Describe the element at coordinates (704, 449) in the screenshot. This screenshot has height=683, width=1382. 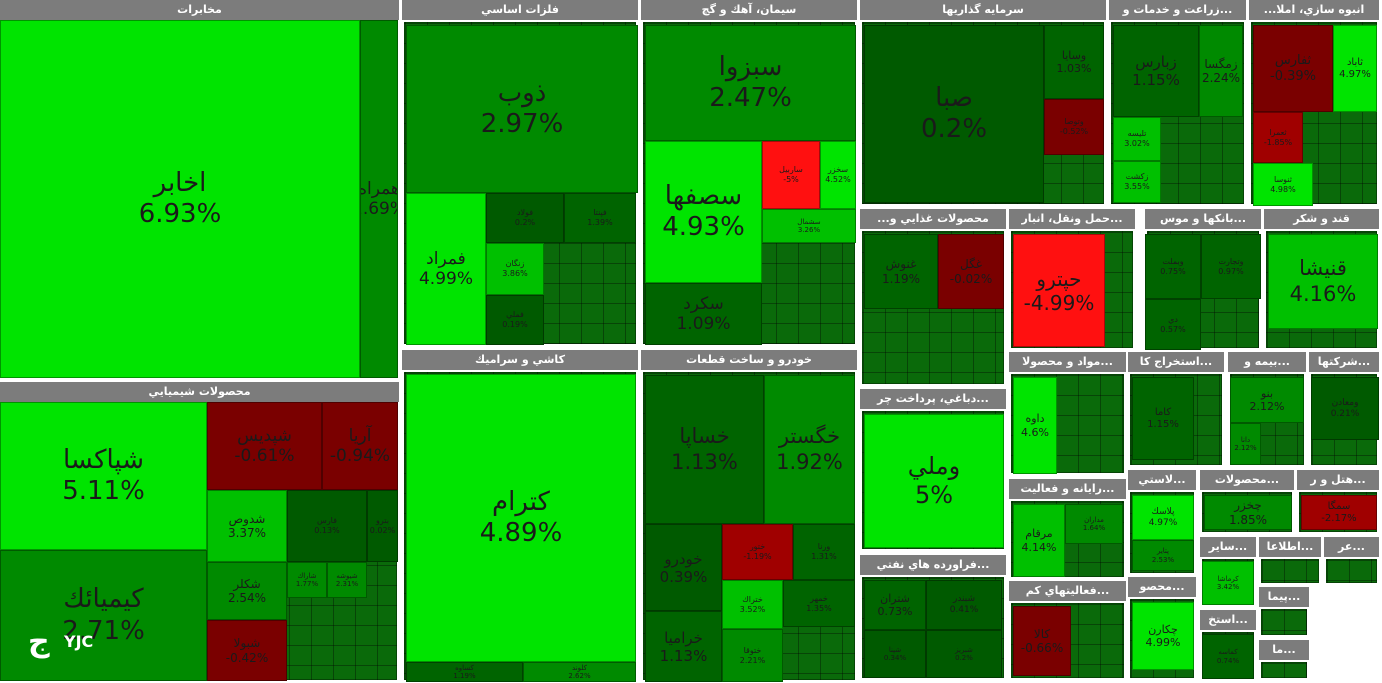
I see `stock-tile: خساپا 1.13%` at that location.